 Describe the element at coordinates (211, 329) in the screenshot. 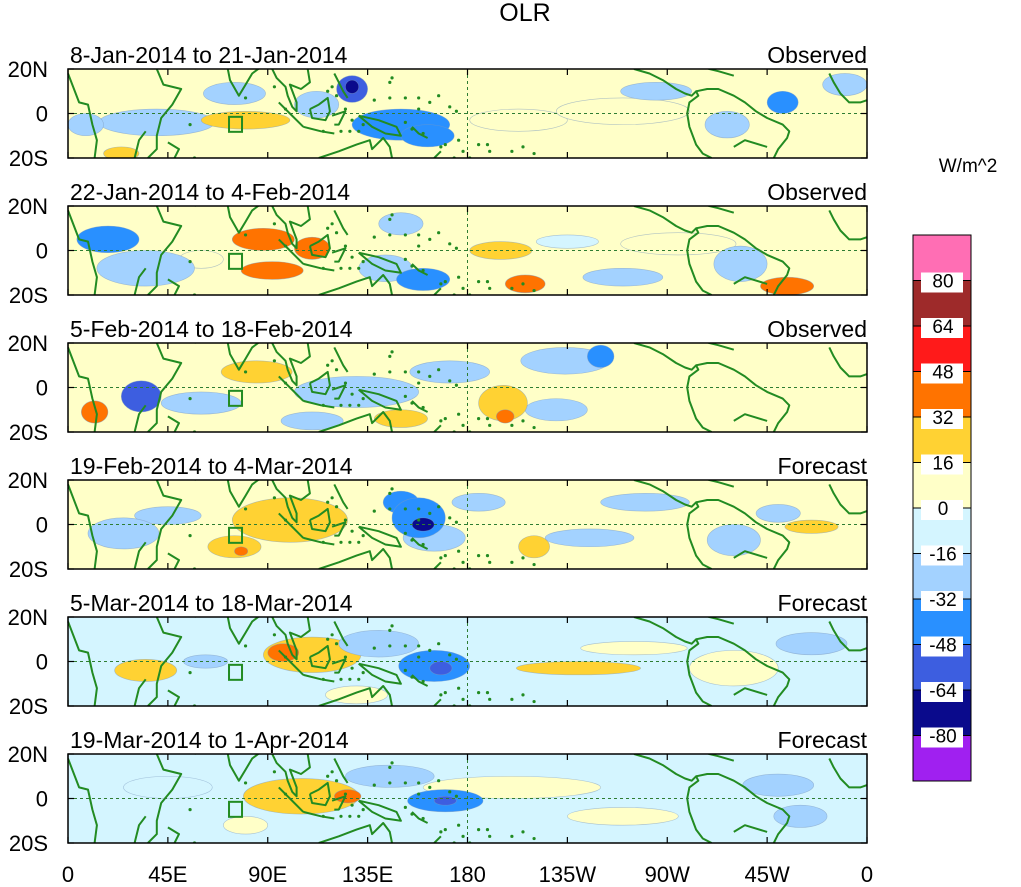

I see `panel-period: 5-Feb-2014 to 18-Feb-2014` at that location.